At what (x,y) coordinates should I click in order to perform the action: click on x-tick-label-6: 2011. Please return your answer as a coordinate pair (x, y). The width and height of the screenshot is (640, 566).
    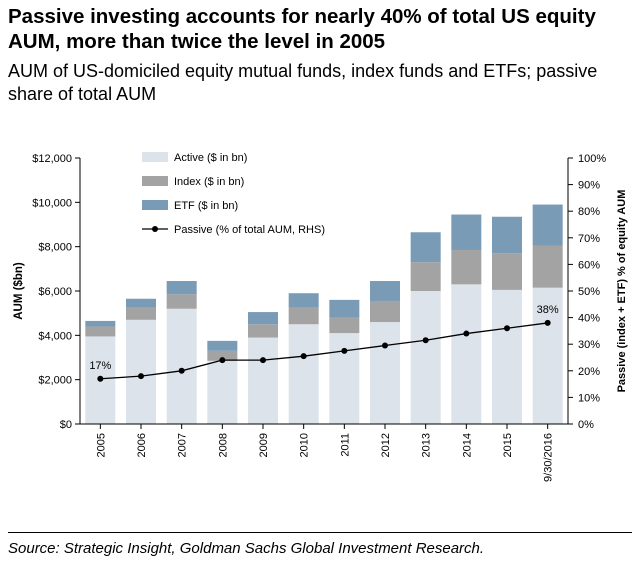
    Looking at the image, I should click on (345, 445).